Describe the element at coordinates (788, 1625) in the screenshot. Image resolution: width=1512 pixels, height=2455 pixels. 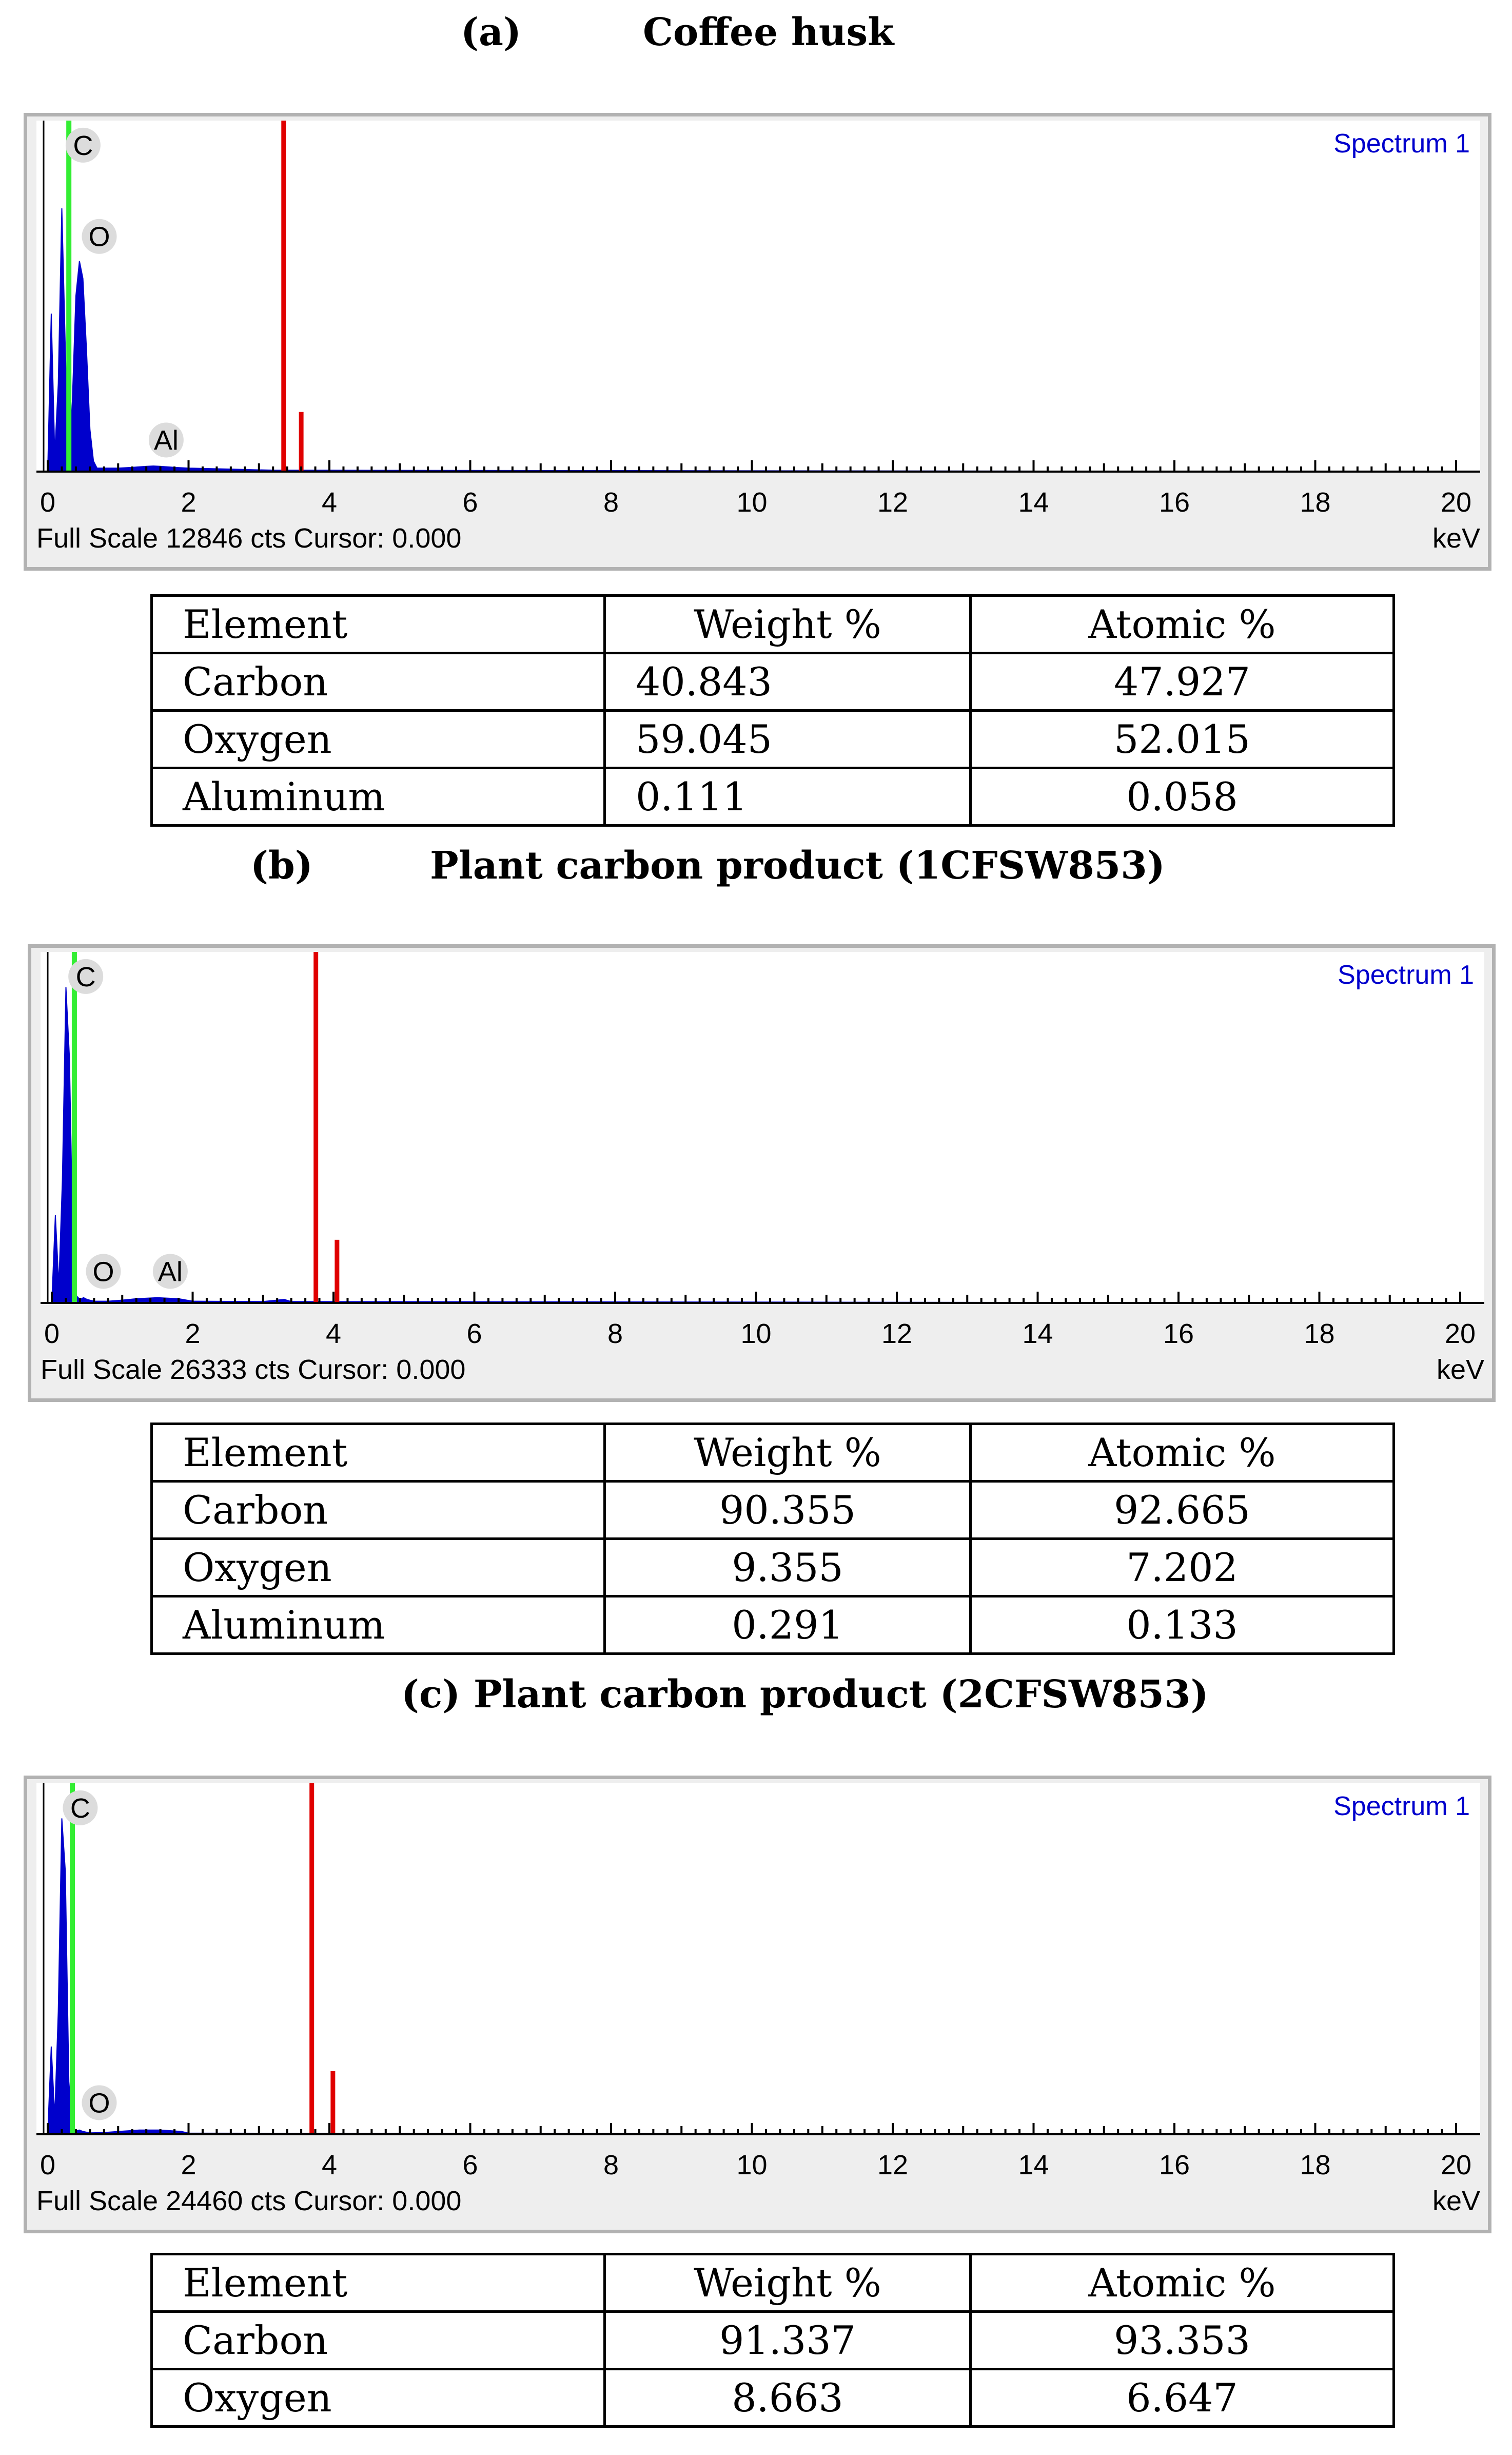
I see `weight-cell: 0.291` at that location.